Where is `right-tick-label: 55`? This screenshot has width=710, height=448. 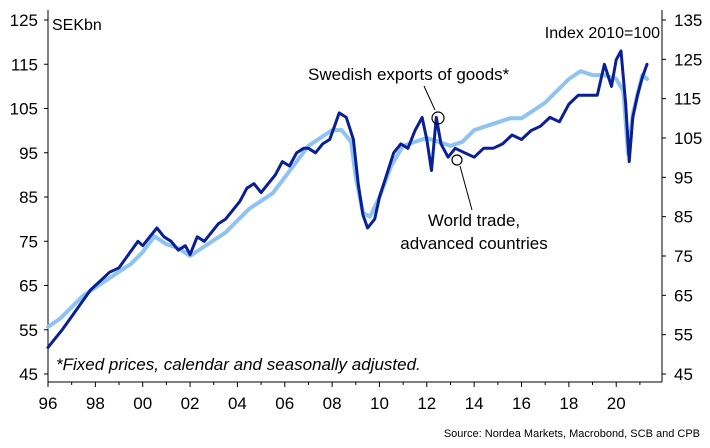
right-tick-label: 55 is located at coordinates (683, 335).